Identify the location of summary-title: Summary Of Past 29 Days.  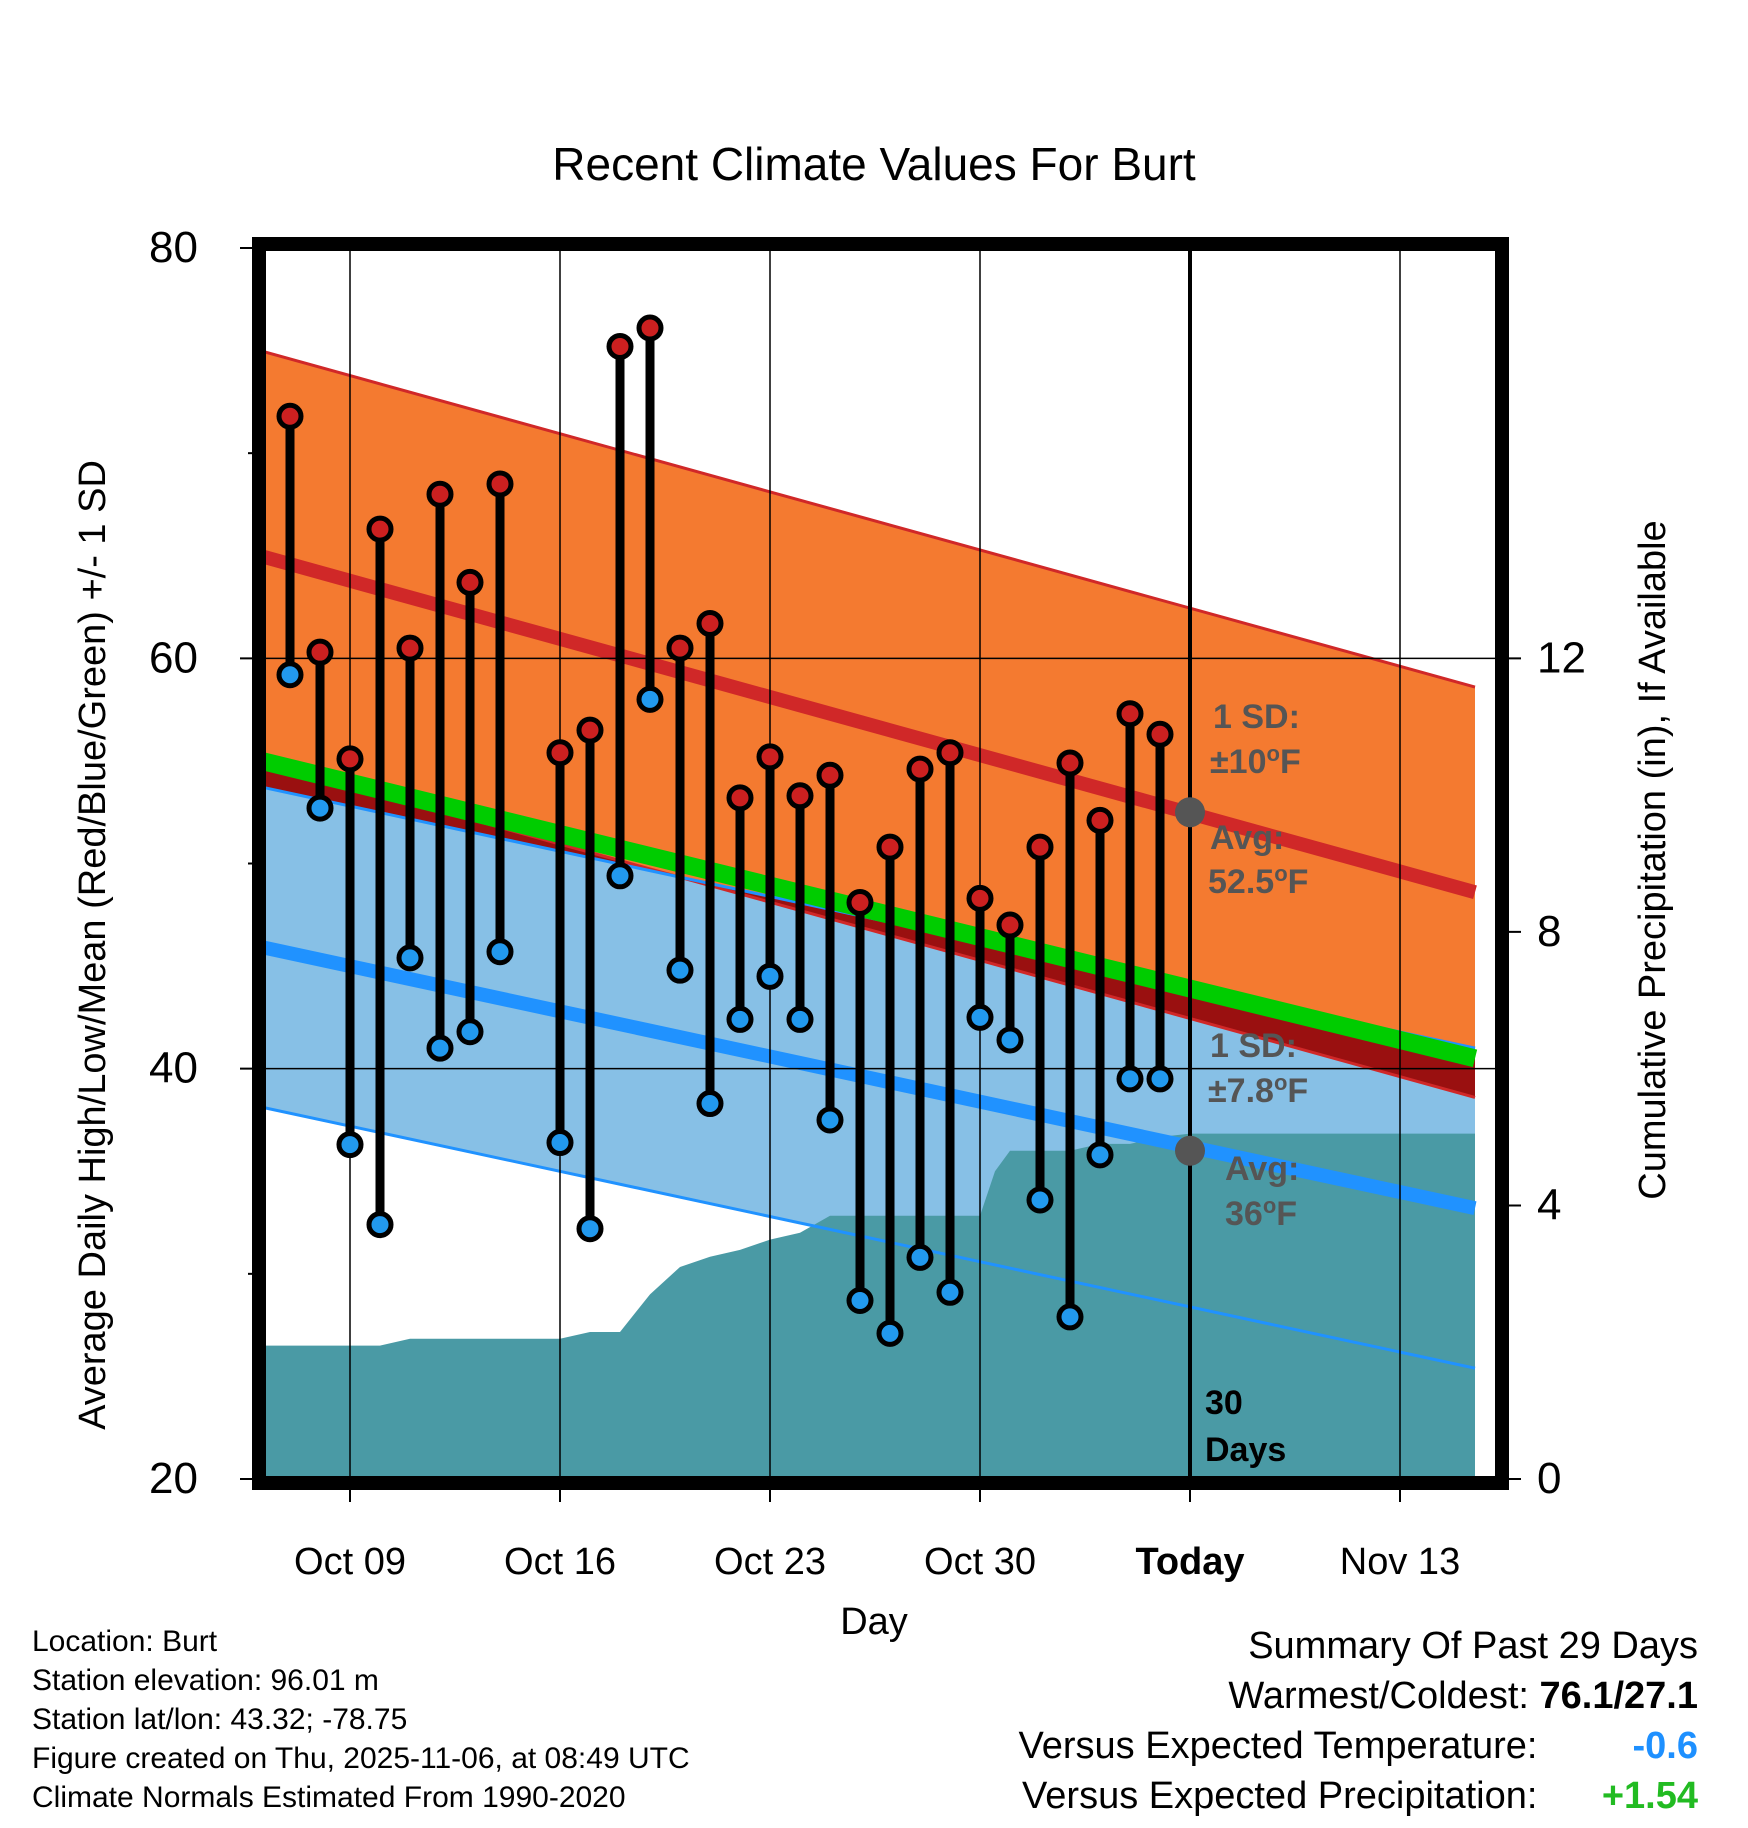
(1473, 1646).